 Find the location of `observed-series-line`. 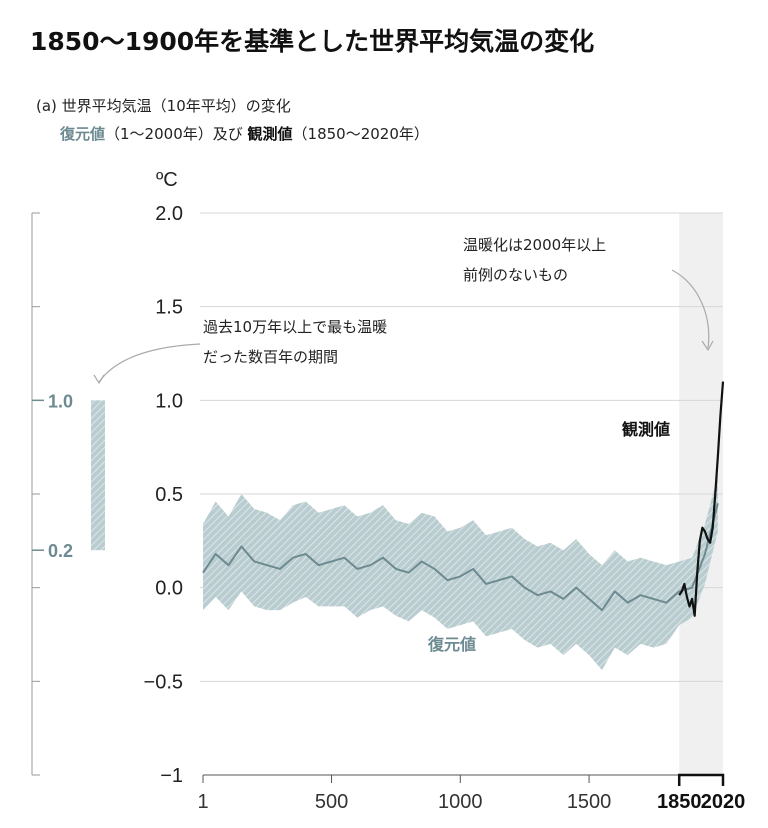

observed-series-line is located at coordinates (701, 499).